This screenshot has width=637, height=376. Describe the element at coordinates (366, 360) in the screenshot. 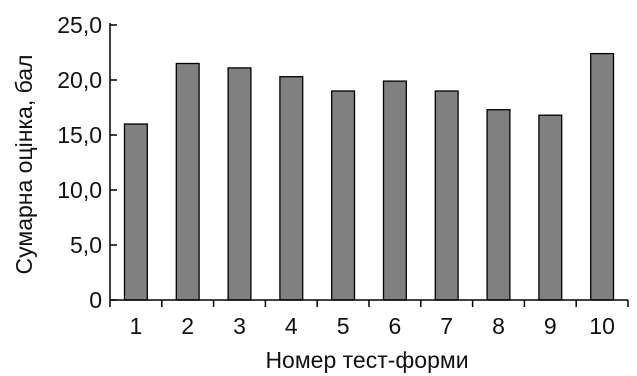

I see `x-axis-title: Номер тест-форми` at that location.